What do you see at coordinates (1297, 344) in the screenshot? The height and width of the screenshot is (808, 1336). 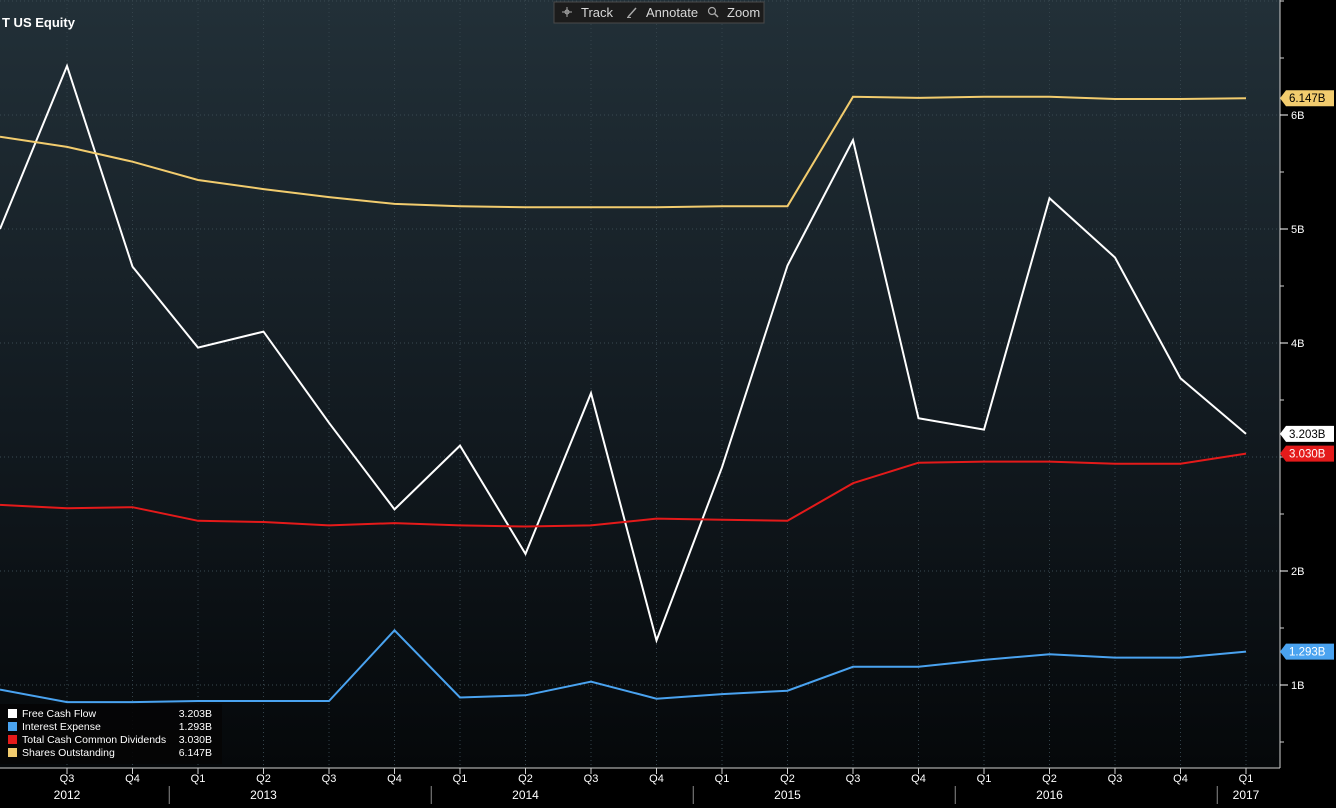 I see `y-tick-label: 4B` at bounding box center [1297, 344].